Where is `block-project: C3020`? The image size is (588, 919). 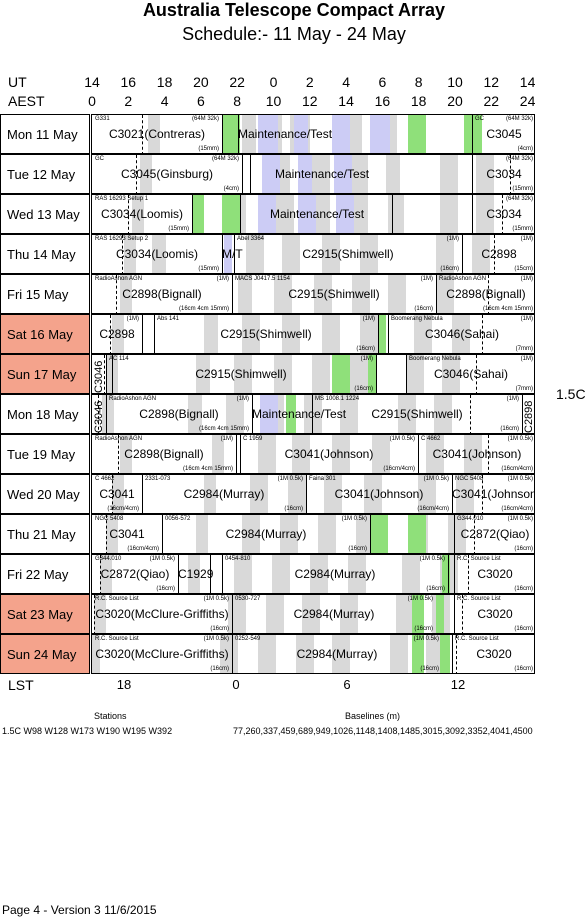
block-project: C3020 is located at coordinates (495, 574).